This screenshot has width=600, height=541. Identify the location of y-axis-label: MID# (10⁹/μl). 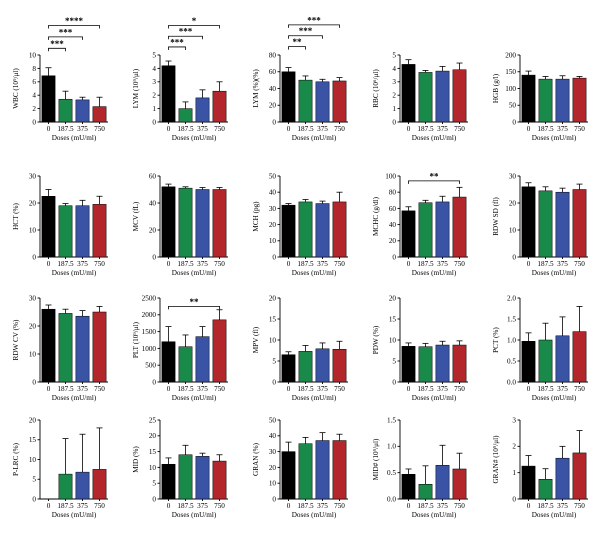
(376, 459).